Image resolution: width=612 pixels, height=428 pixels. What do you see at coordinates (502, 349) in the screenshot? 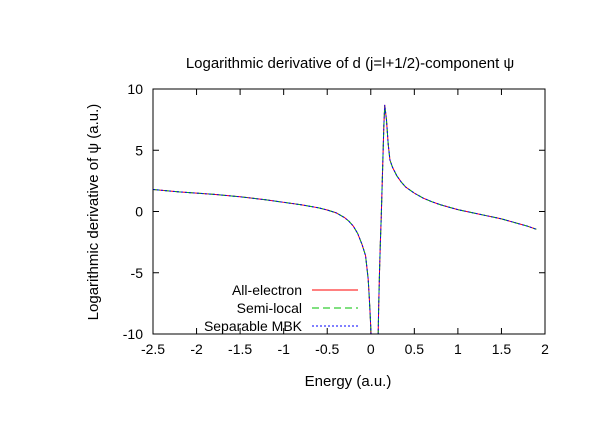
I see `x-tick-label: 1.5` at bounding box center [502, 349].